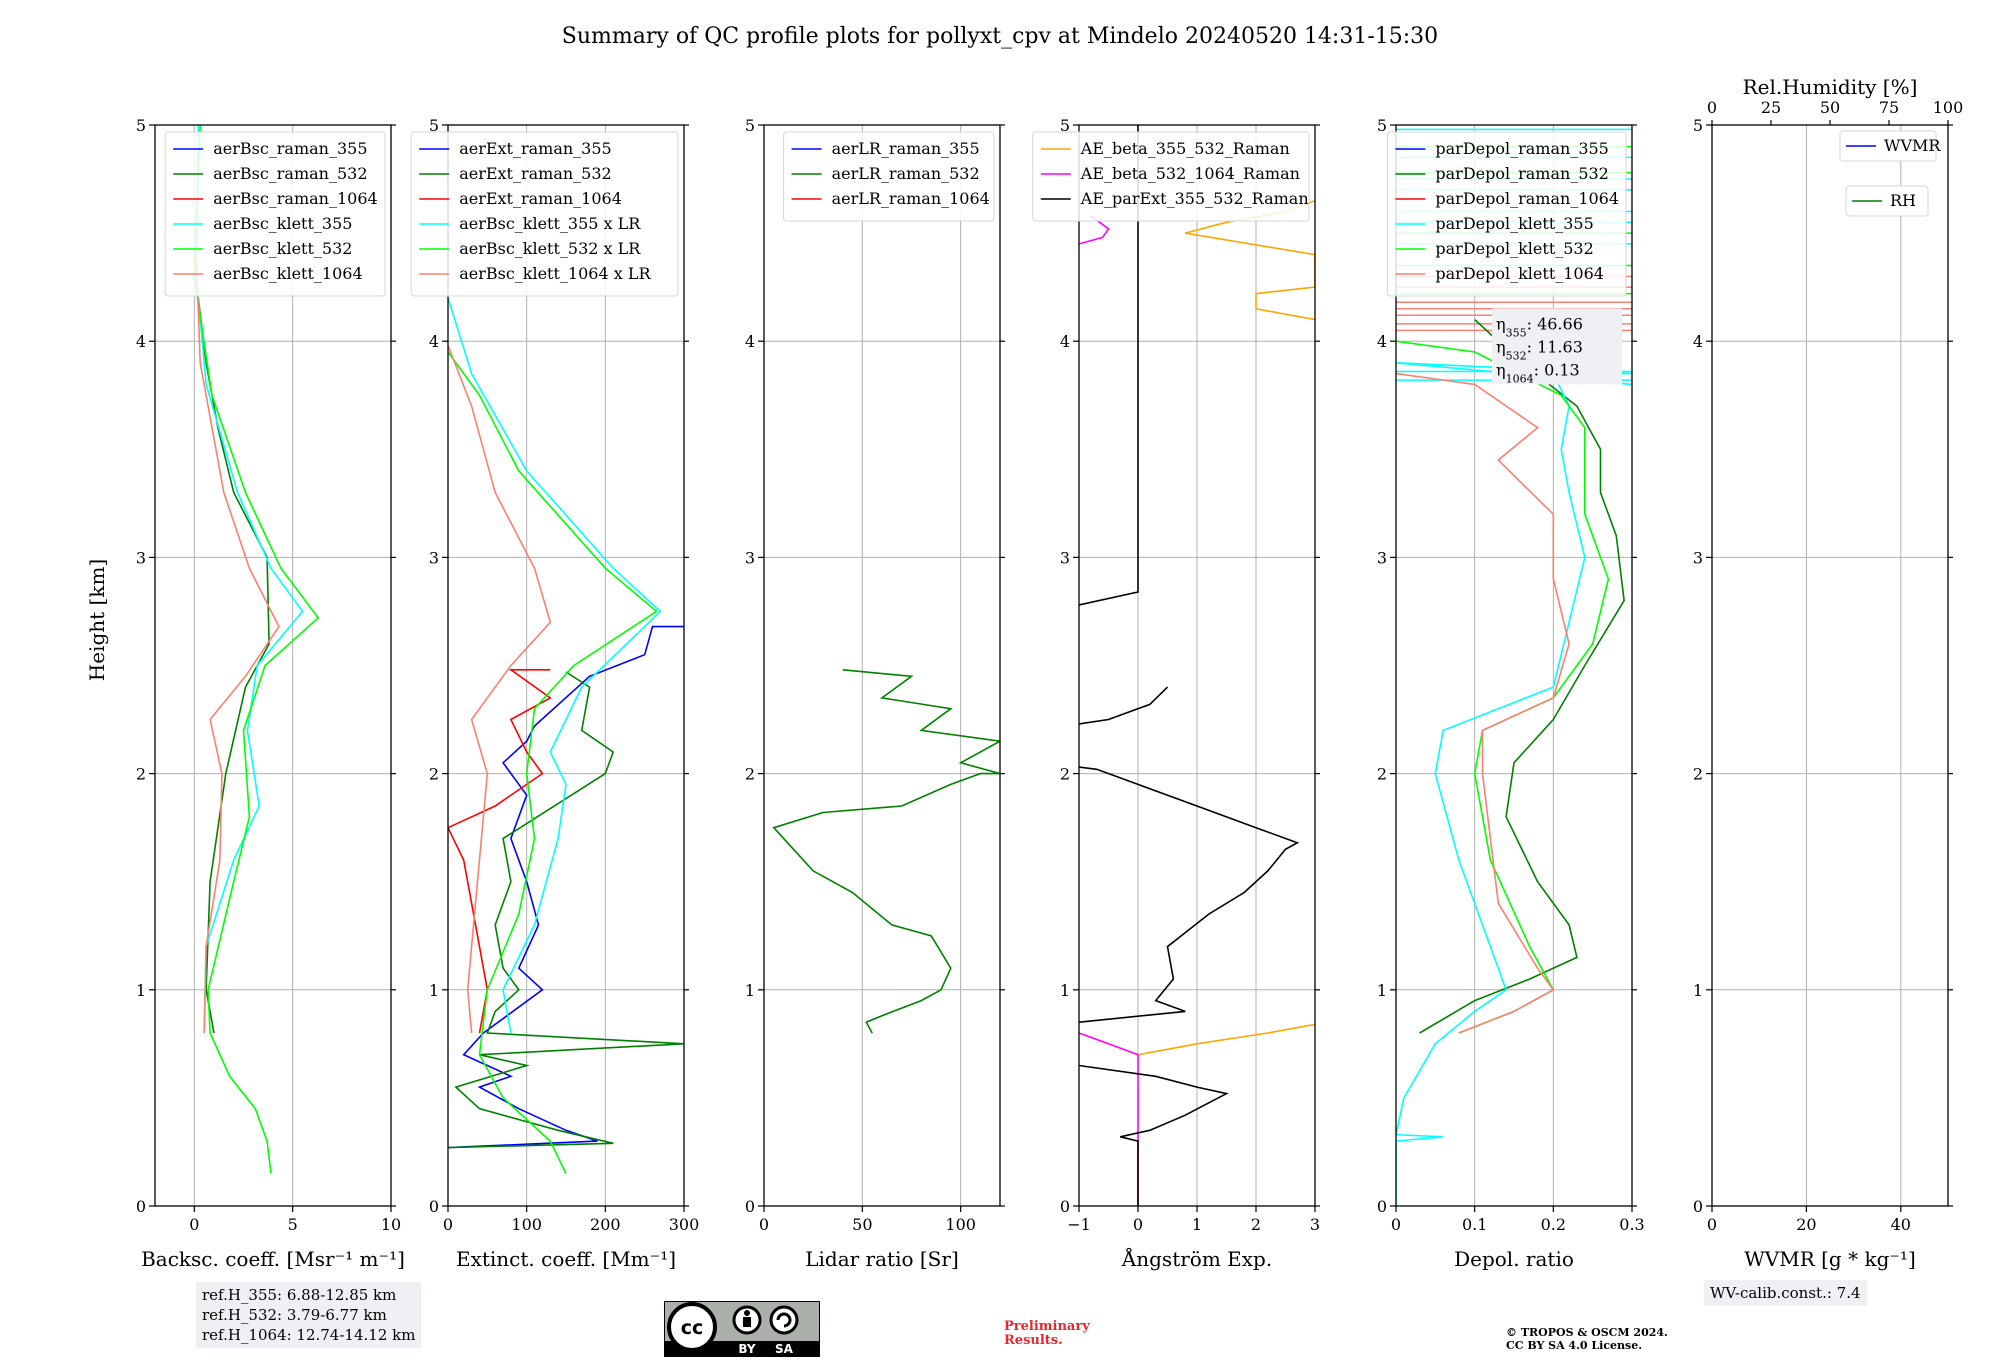 This screenshot has width=2000, height=1360. What do you see at coordinates (1889, 107) in the screenshot?
I see `top-tick-label: 75` at bounding box center [1889, 107].